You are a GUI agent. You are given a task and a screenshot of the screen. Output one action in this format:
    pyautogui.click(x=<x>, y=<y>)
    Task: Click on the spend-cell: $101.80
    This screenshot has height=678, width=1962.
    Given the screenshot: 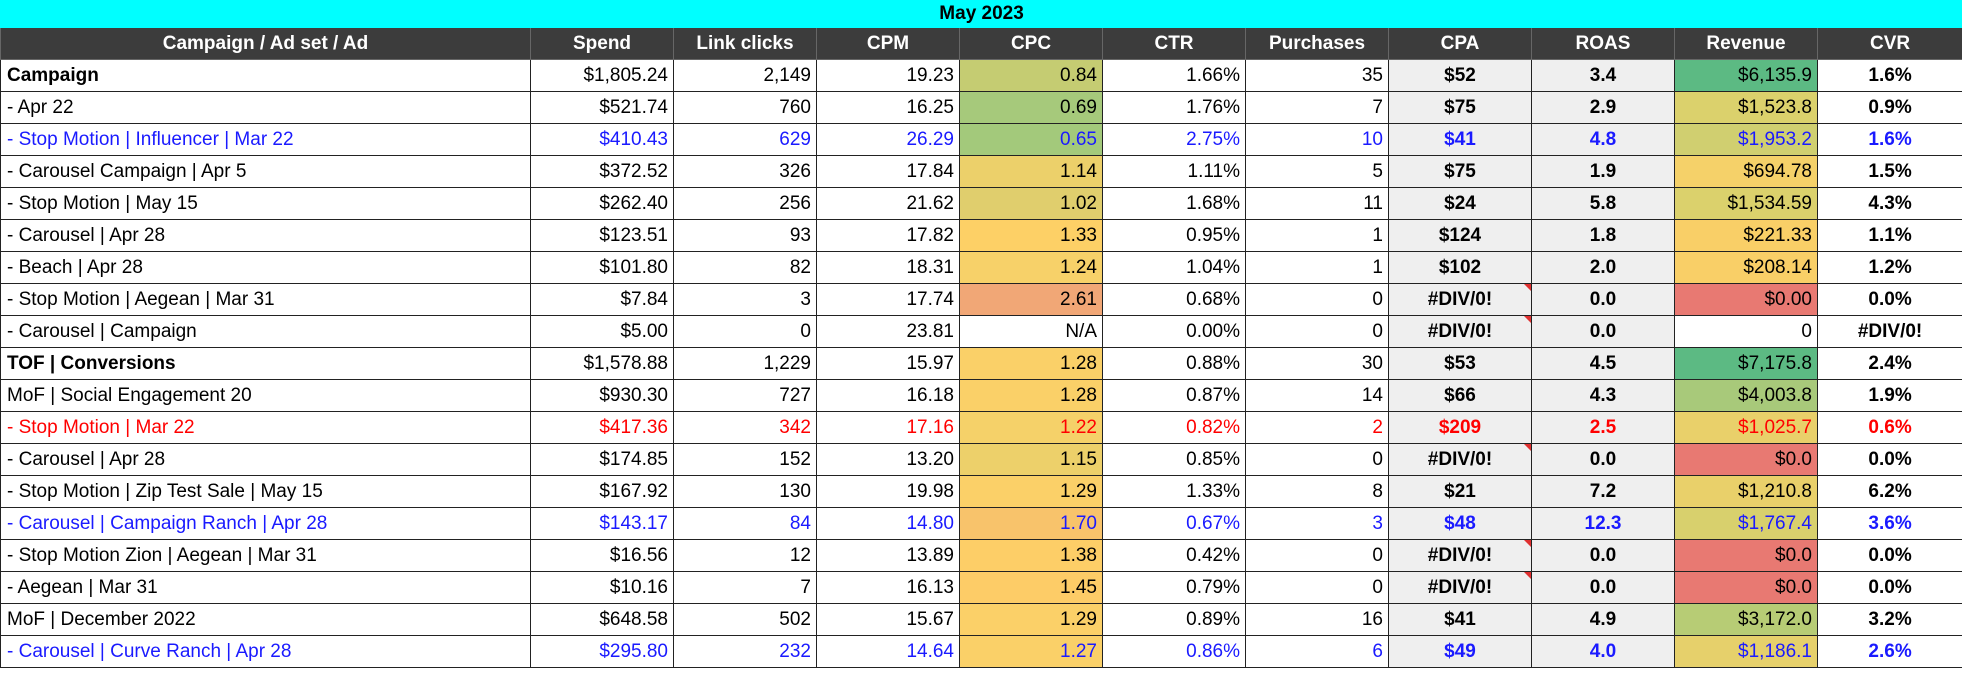 What is the action you would take?
    pyautogui.click(x=602, y=267)
    